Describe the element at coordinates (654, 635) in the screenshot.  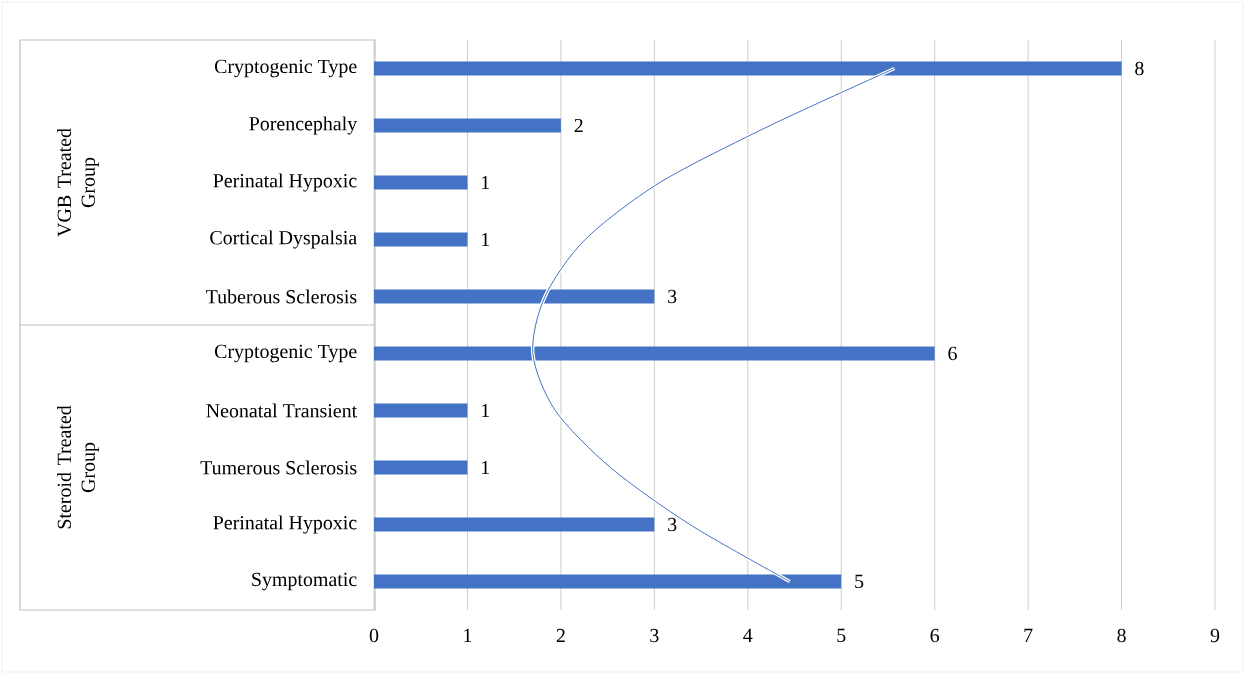
I see `x-tick-label: 3` at that location.